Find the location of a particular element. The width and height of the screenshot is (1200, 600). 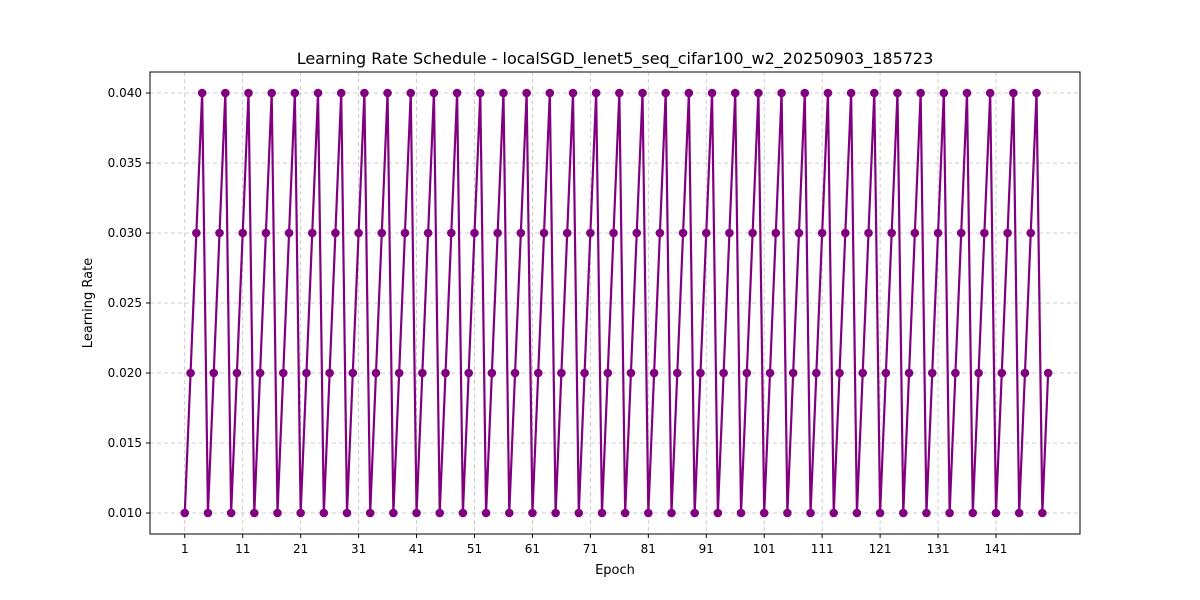

x-tick-label: 121 is located at coordinates (880, 549).